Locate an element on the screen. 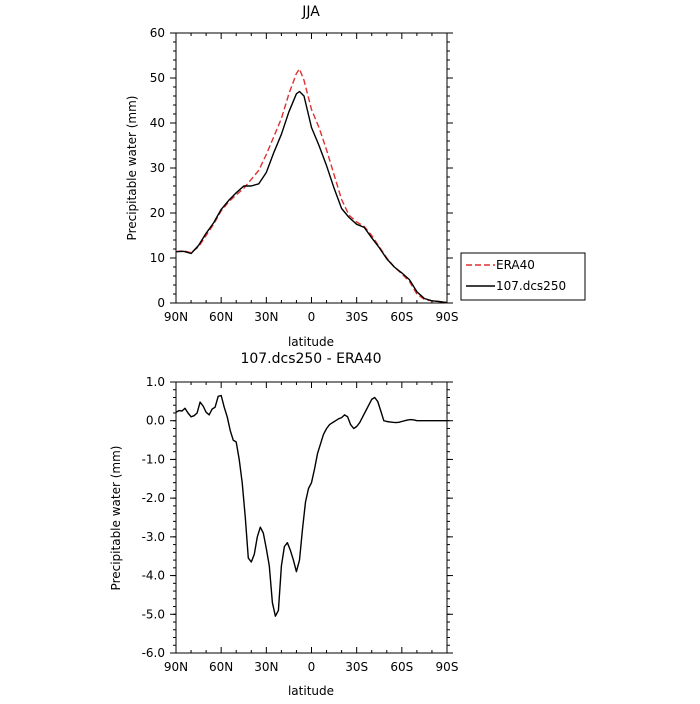 This screenshot has width=700, height=704. bottom-y-tick-label: -6.0 is located at coordinates (153, 653).